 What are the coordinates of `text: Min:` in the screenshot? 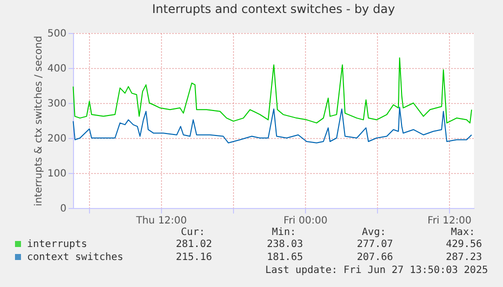 It's located at (284, 232).